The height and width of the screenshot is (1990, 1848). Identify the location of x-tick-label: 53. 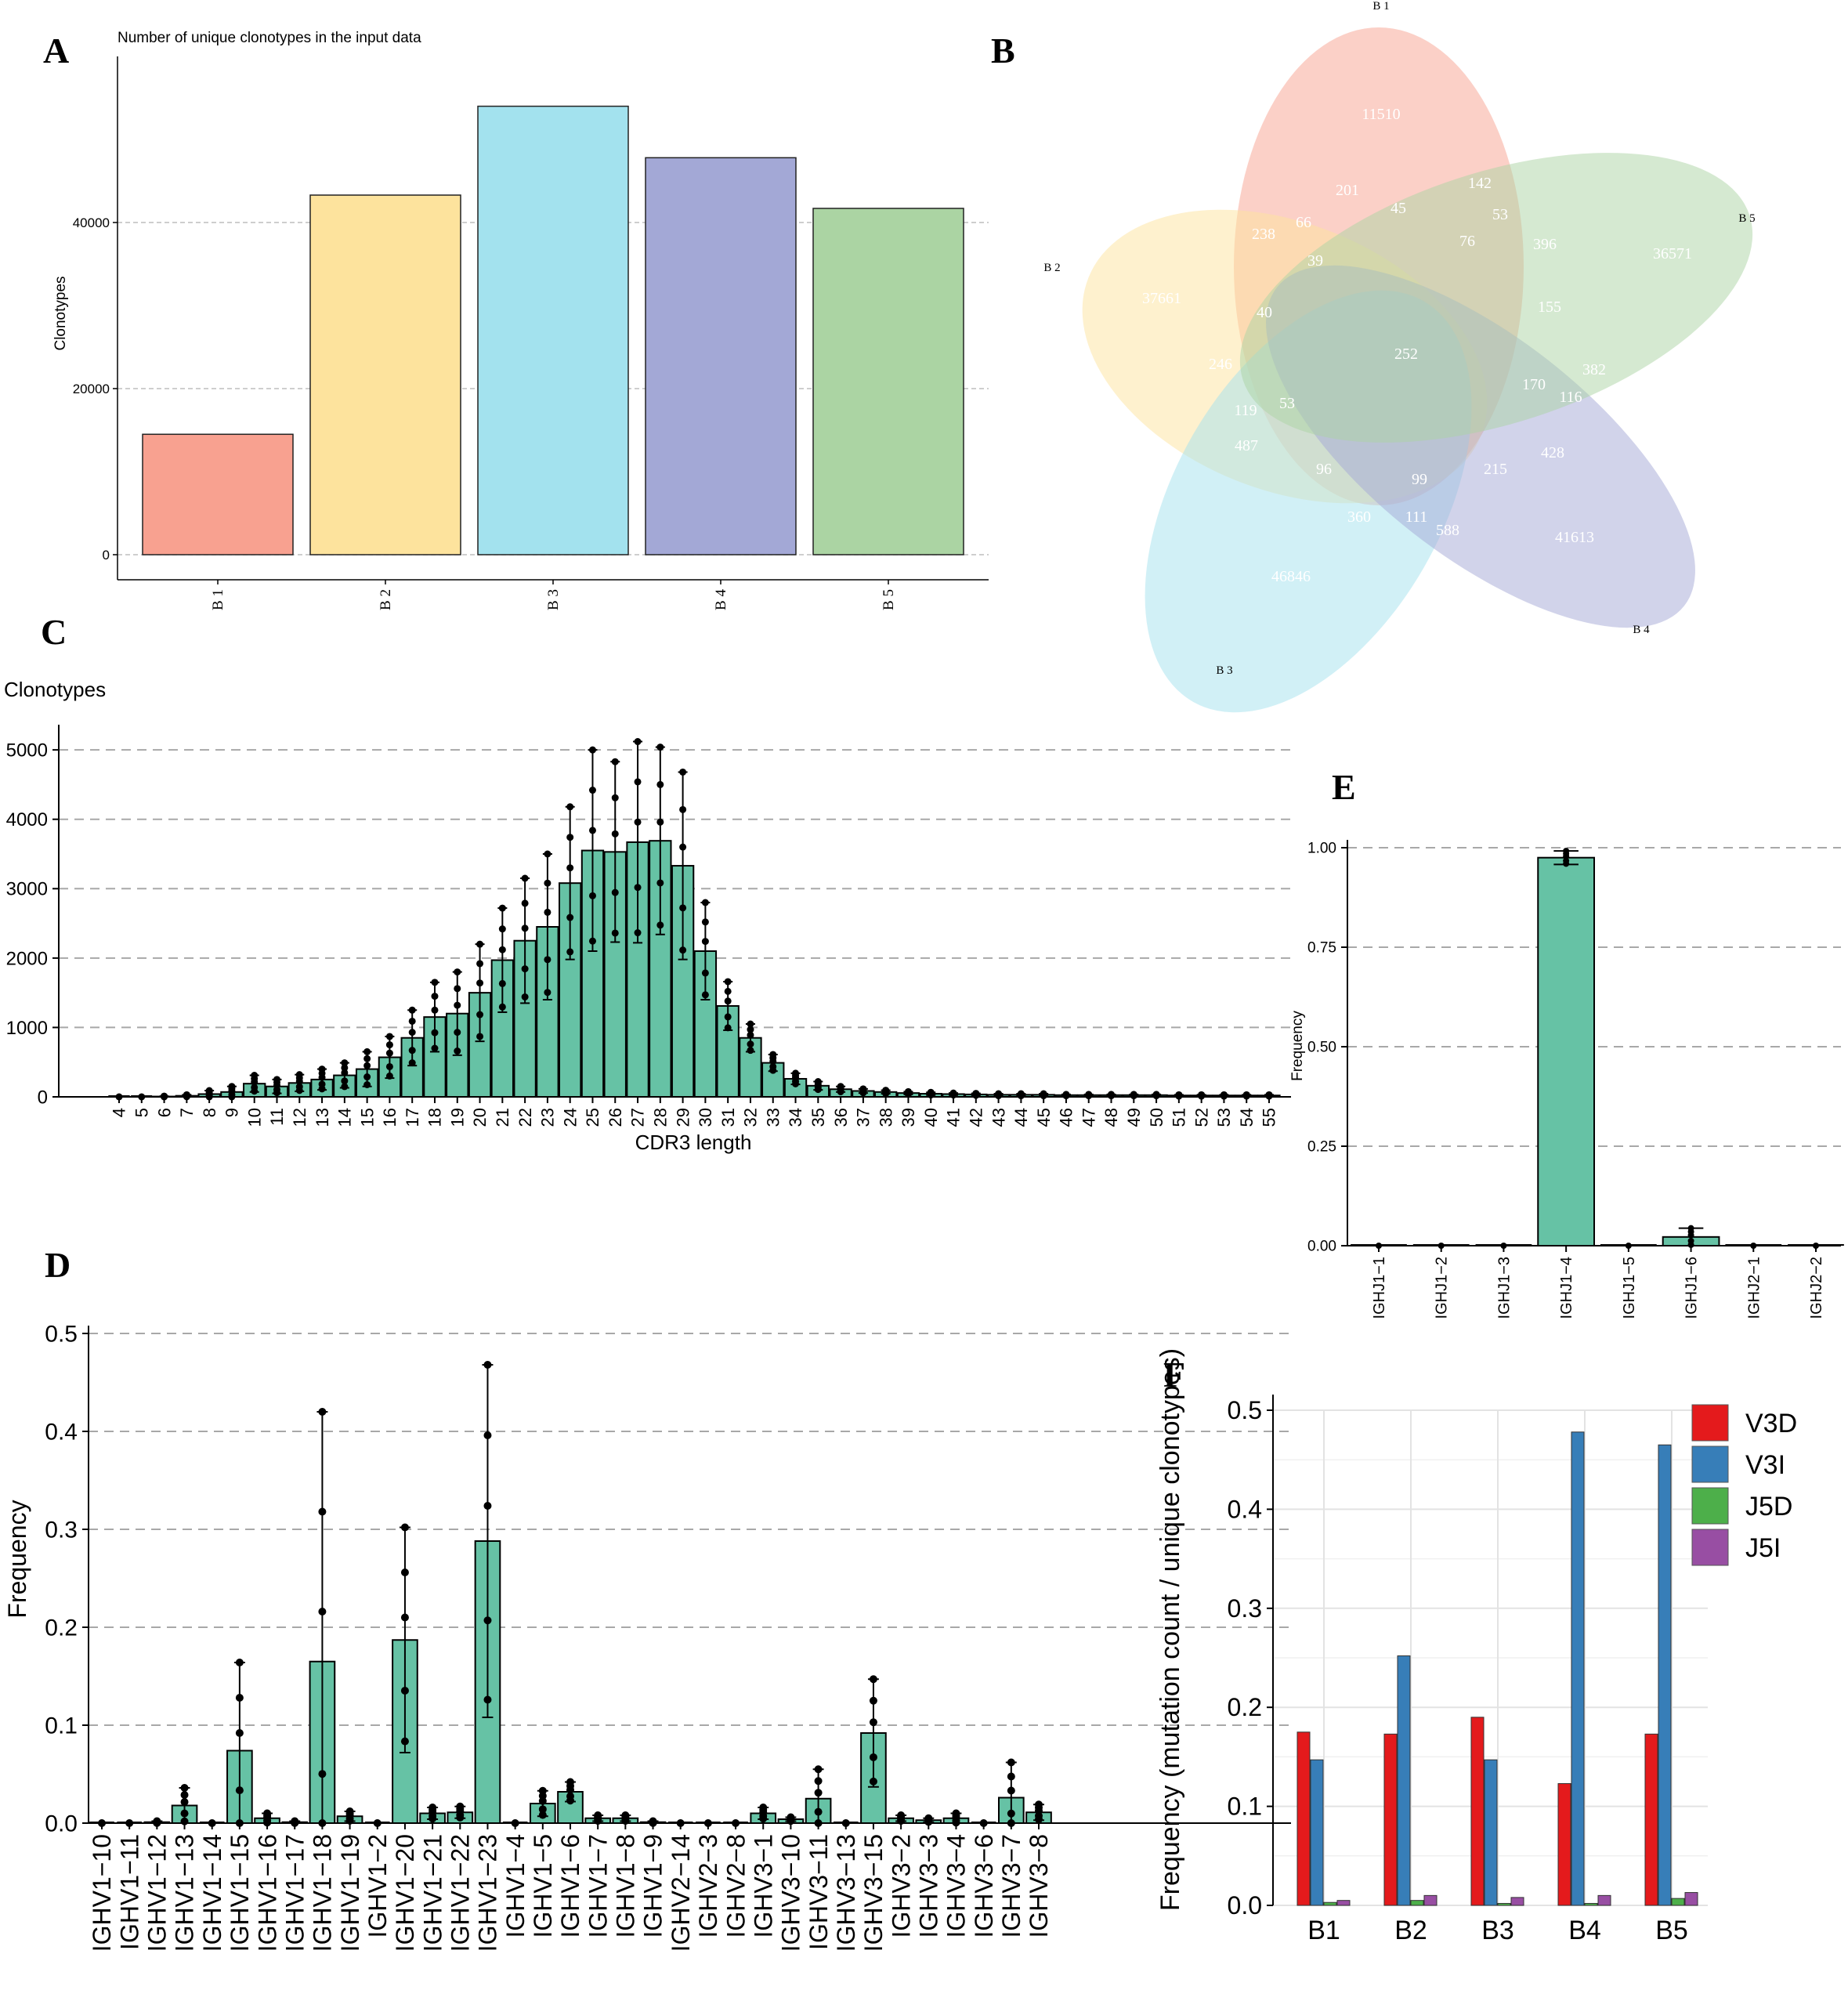
(1224, 1117).